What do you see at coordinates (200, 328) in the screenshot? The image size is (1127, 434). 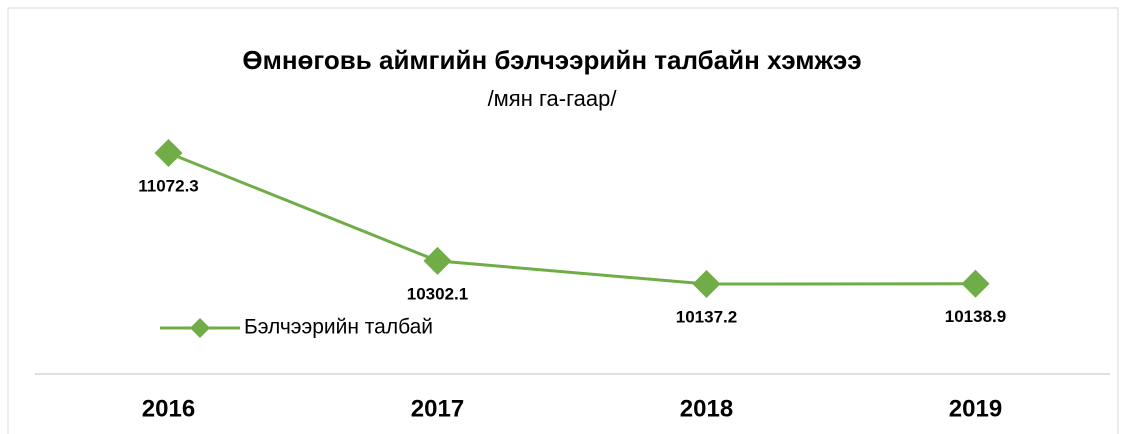 I see `legend-marker` at bounding box center [200, 328].